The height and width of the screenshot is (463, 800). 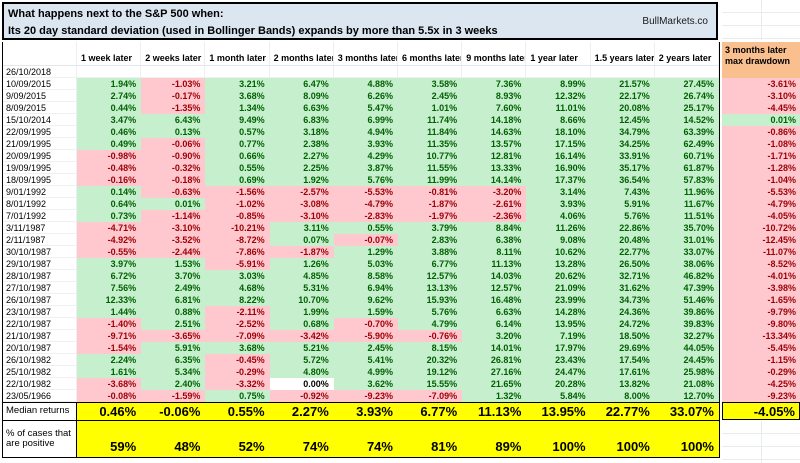 I want to click on table-cell: 60.71%, so click(x=686, y=156).